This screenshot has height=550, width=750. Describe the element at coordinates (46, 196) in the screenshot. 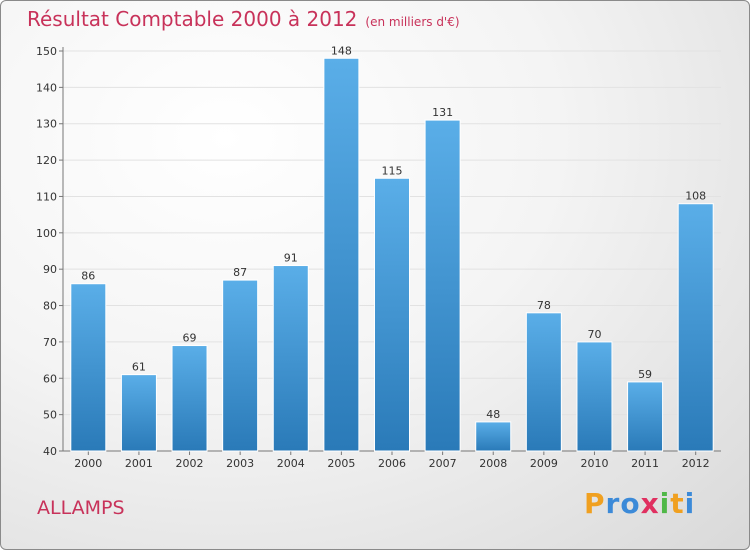

I see `y-tick-label: 110` at that location.